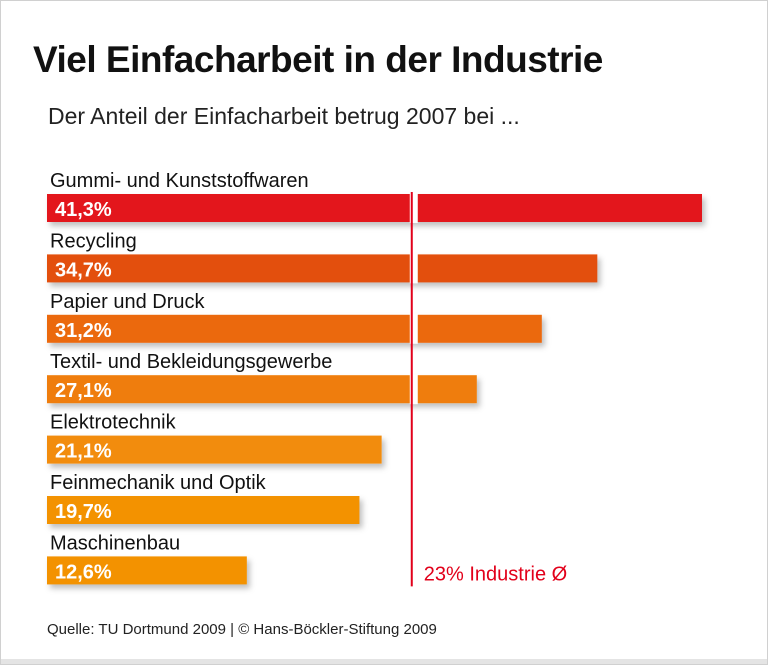  What do you see at coordinates (318, 59) in the screenshot?
I see `chart-title: Viel Einfacharbeit in der Industrie` at bounding box center [318, 59].